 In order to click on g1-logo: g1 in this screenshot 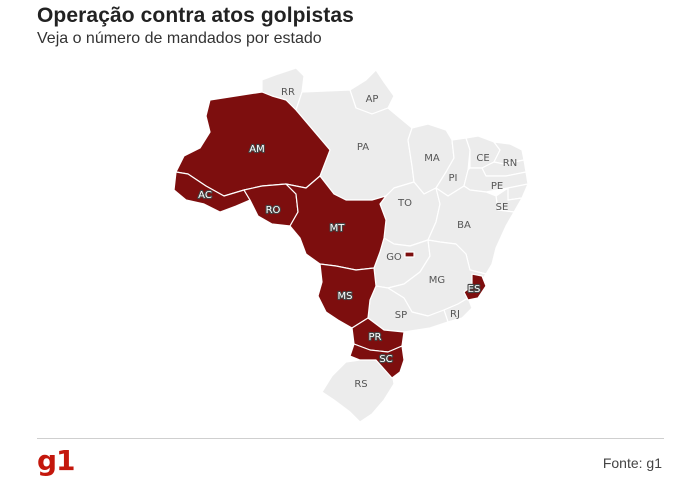, I will do `click(56, 460)`.